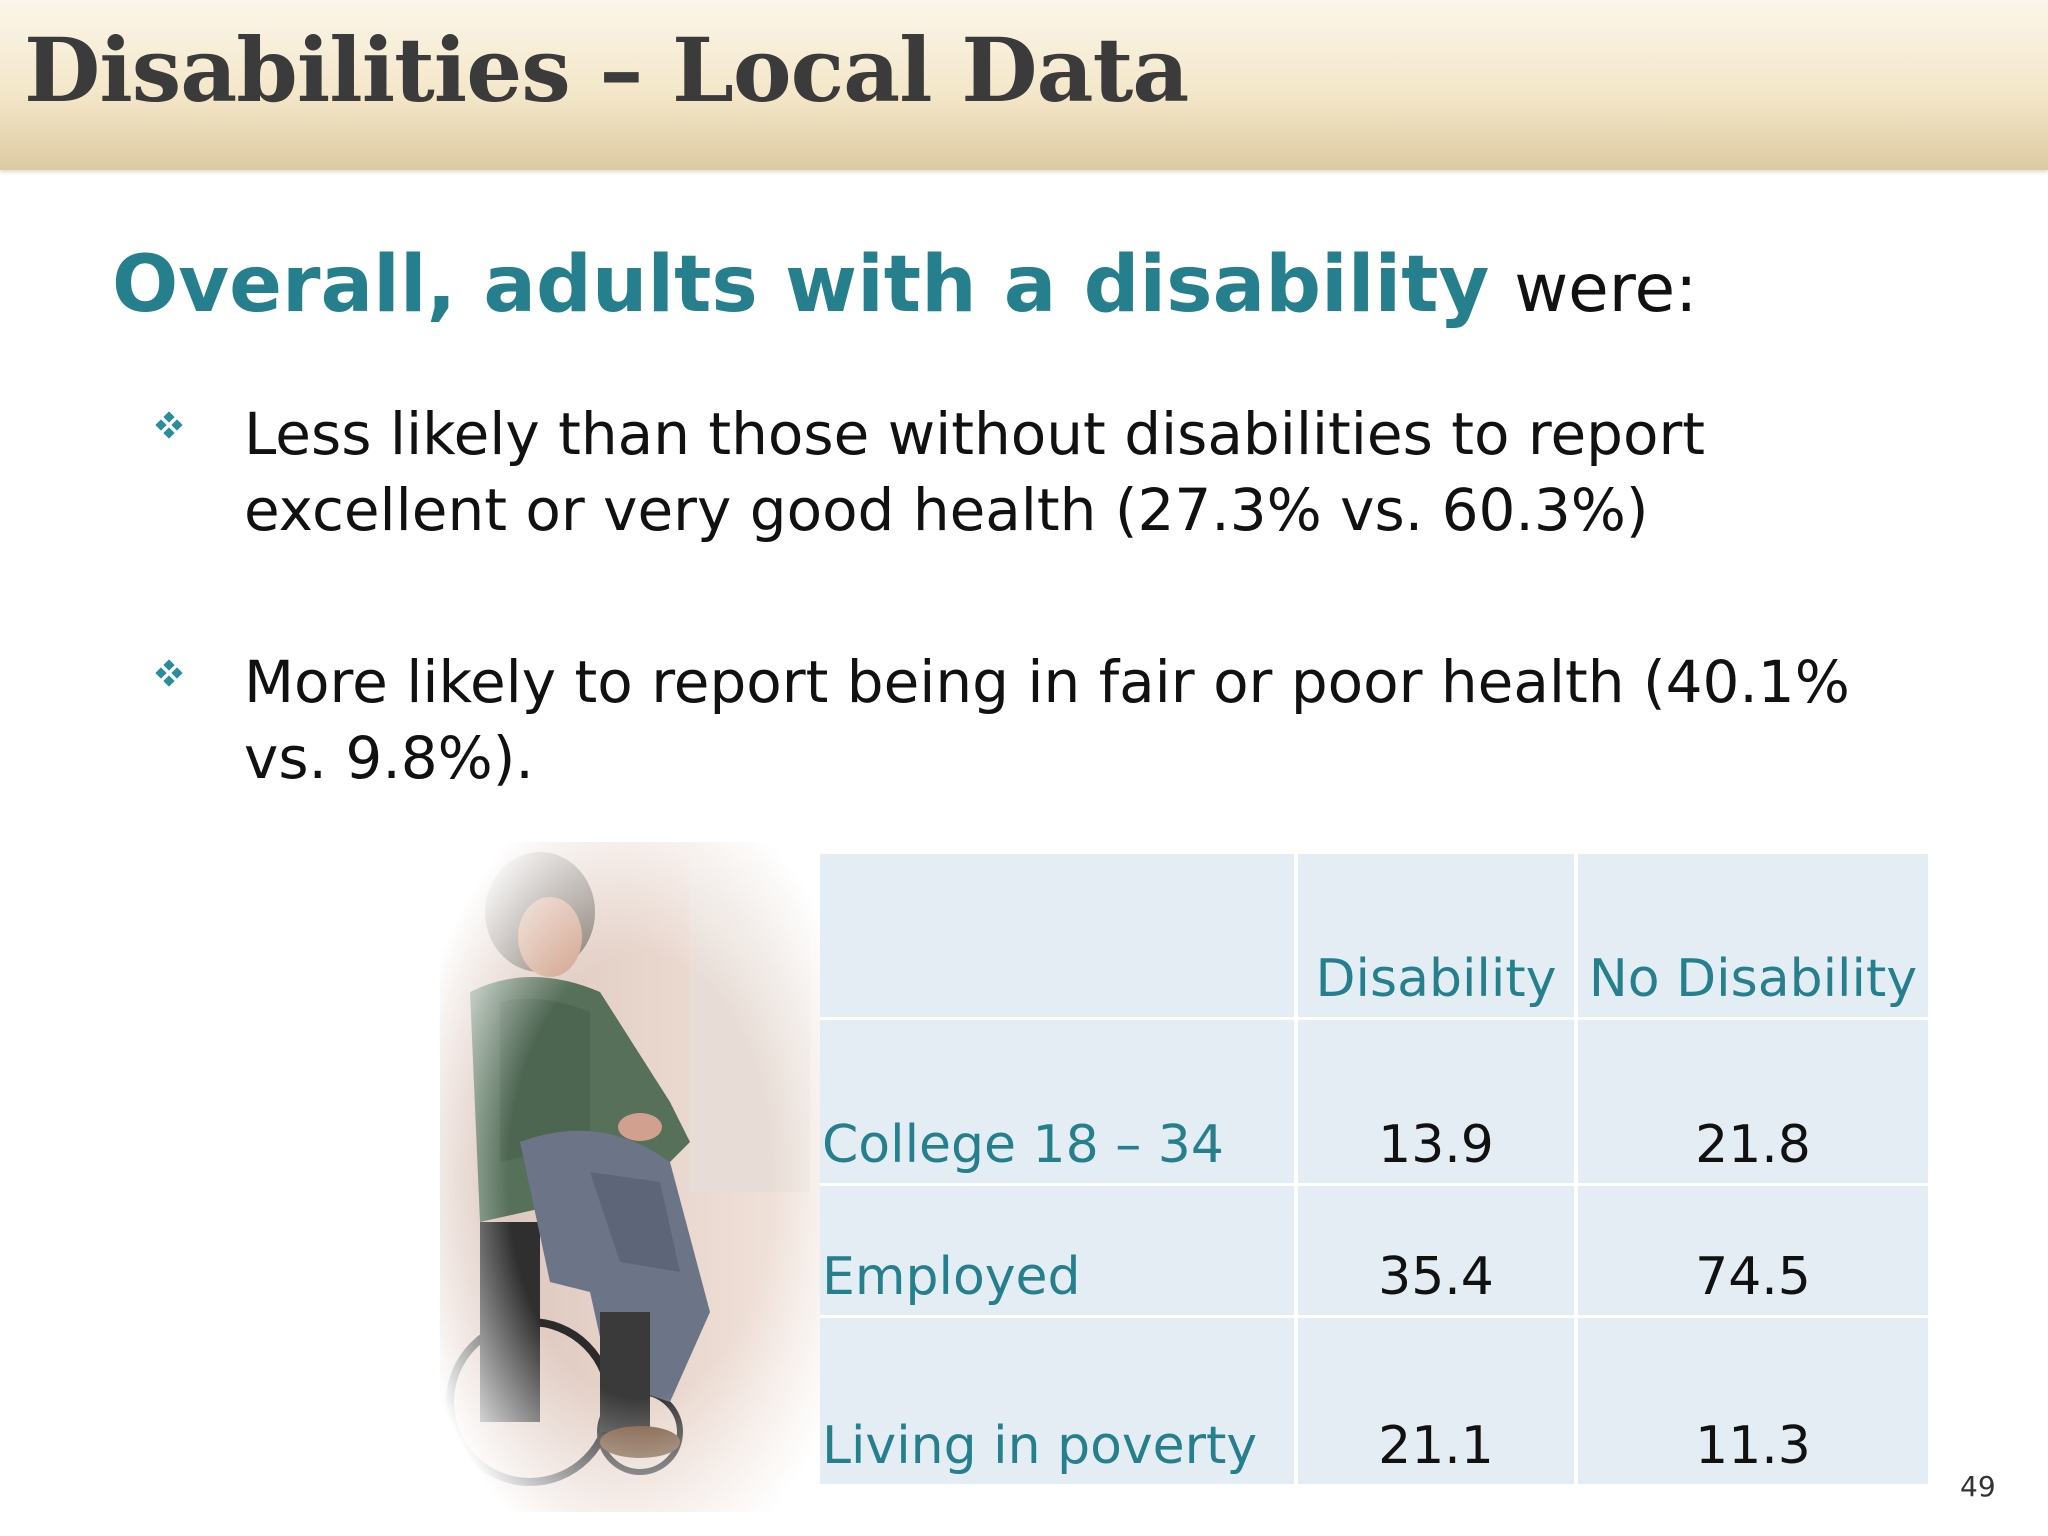 This screenshot has height=1536, width=2048. I want to click on table-row: Living in poverty 21.1 11.3, so click(1374, 1401).